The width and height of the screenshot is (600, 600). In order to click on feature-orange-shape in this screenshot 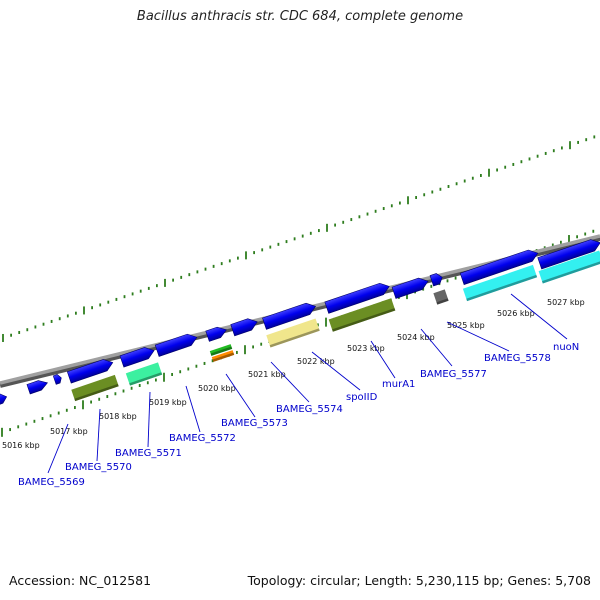, I will do `click(223, 356)`.